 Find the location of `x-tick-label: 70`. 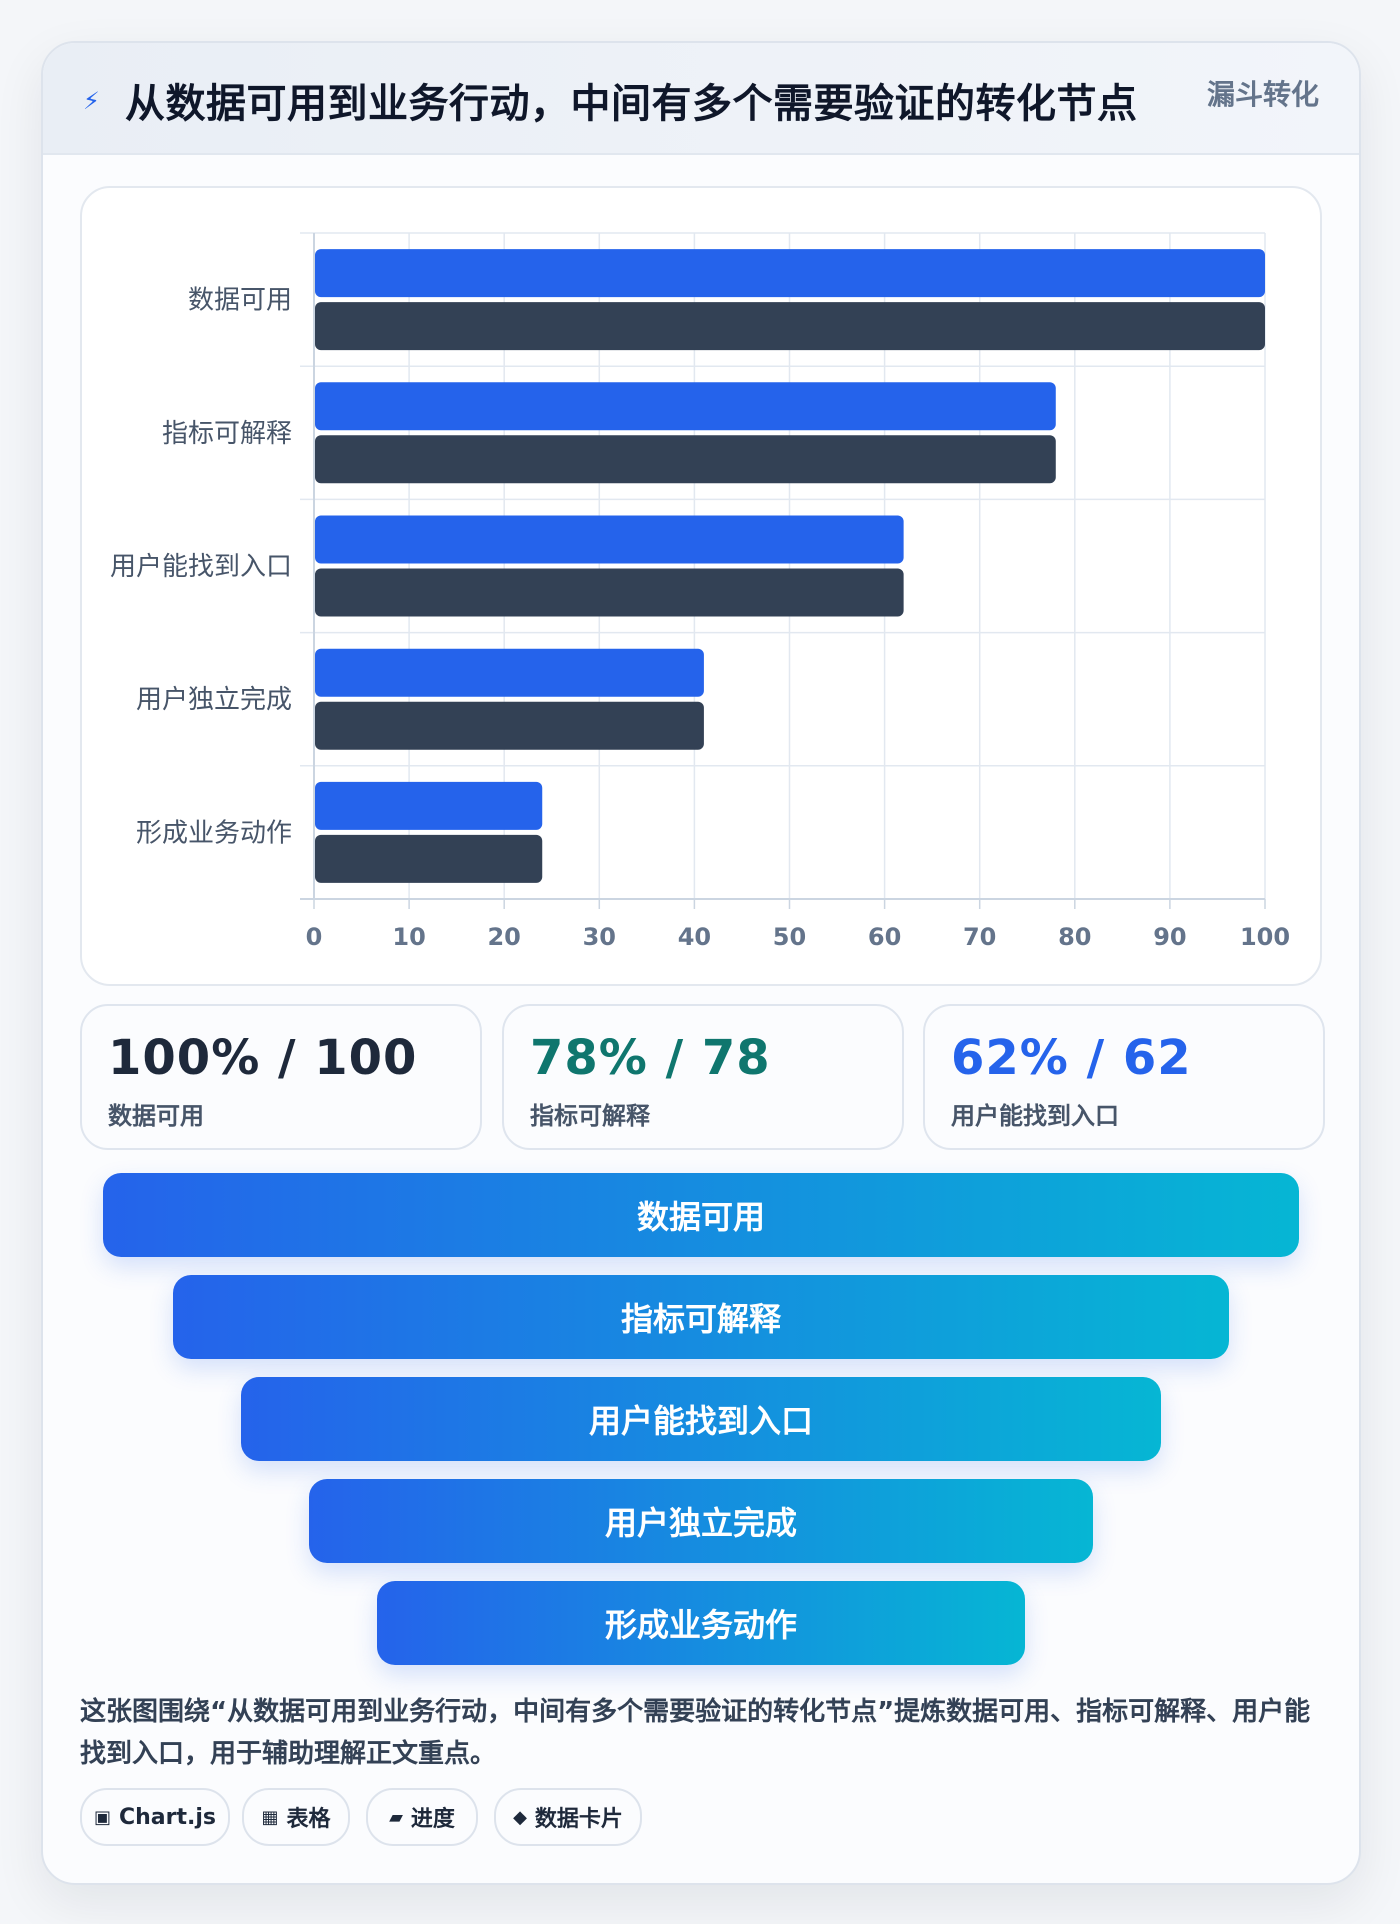

x-tick-label: 70 is located at coordinates (979, 937).